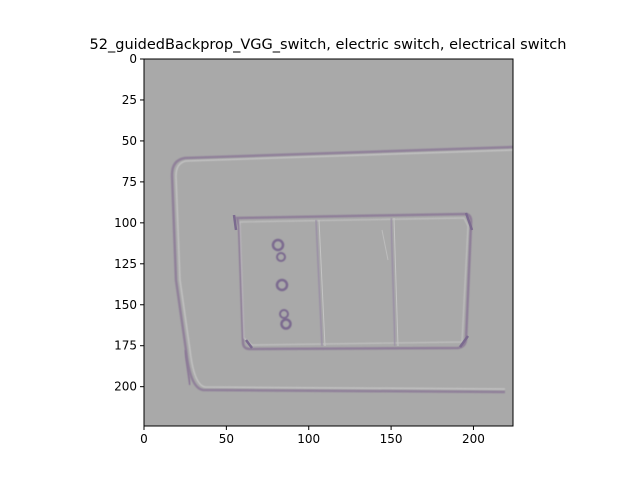 Image resolution: width=640 pixels, height=480 pixels. Describe the element at coordinates (308, 439) in the screenshot. I see `x-tick-label: 100` at that location.